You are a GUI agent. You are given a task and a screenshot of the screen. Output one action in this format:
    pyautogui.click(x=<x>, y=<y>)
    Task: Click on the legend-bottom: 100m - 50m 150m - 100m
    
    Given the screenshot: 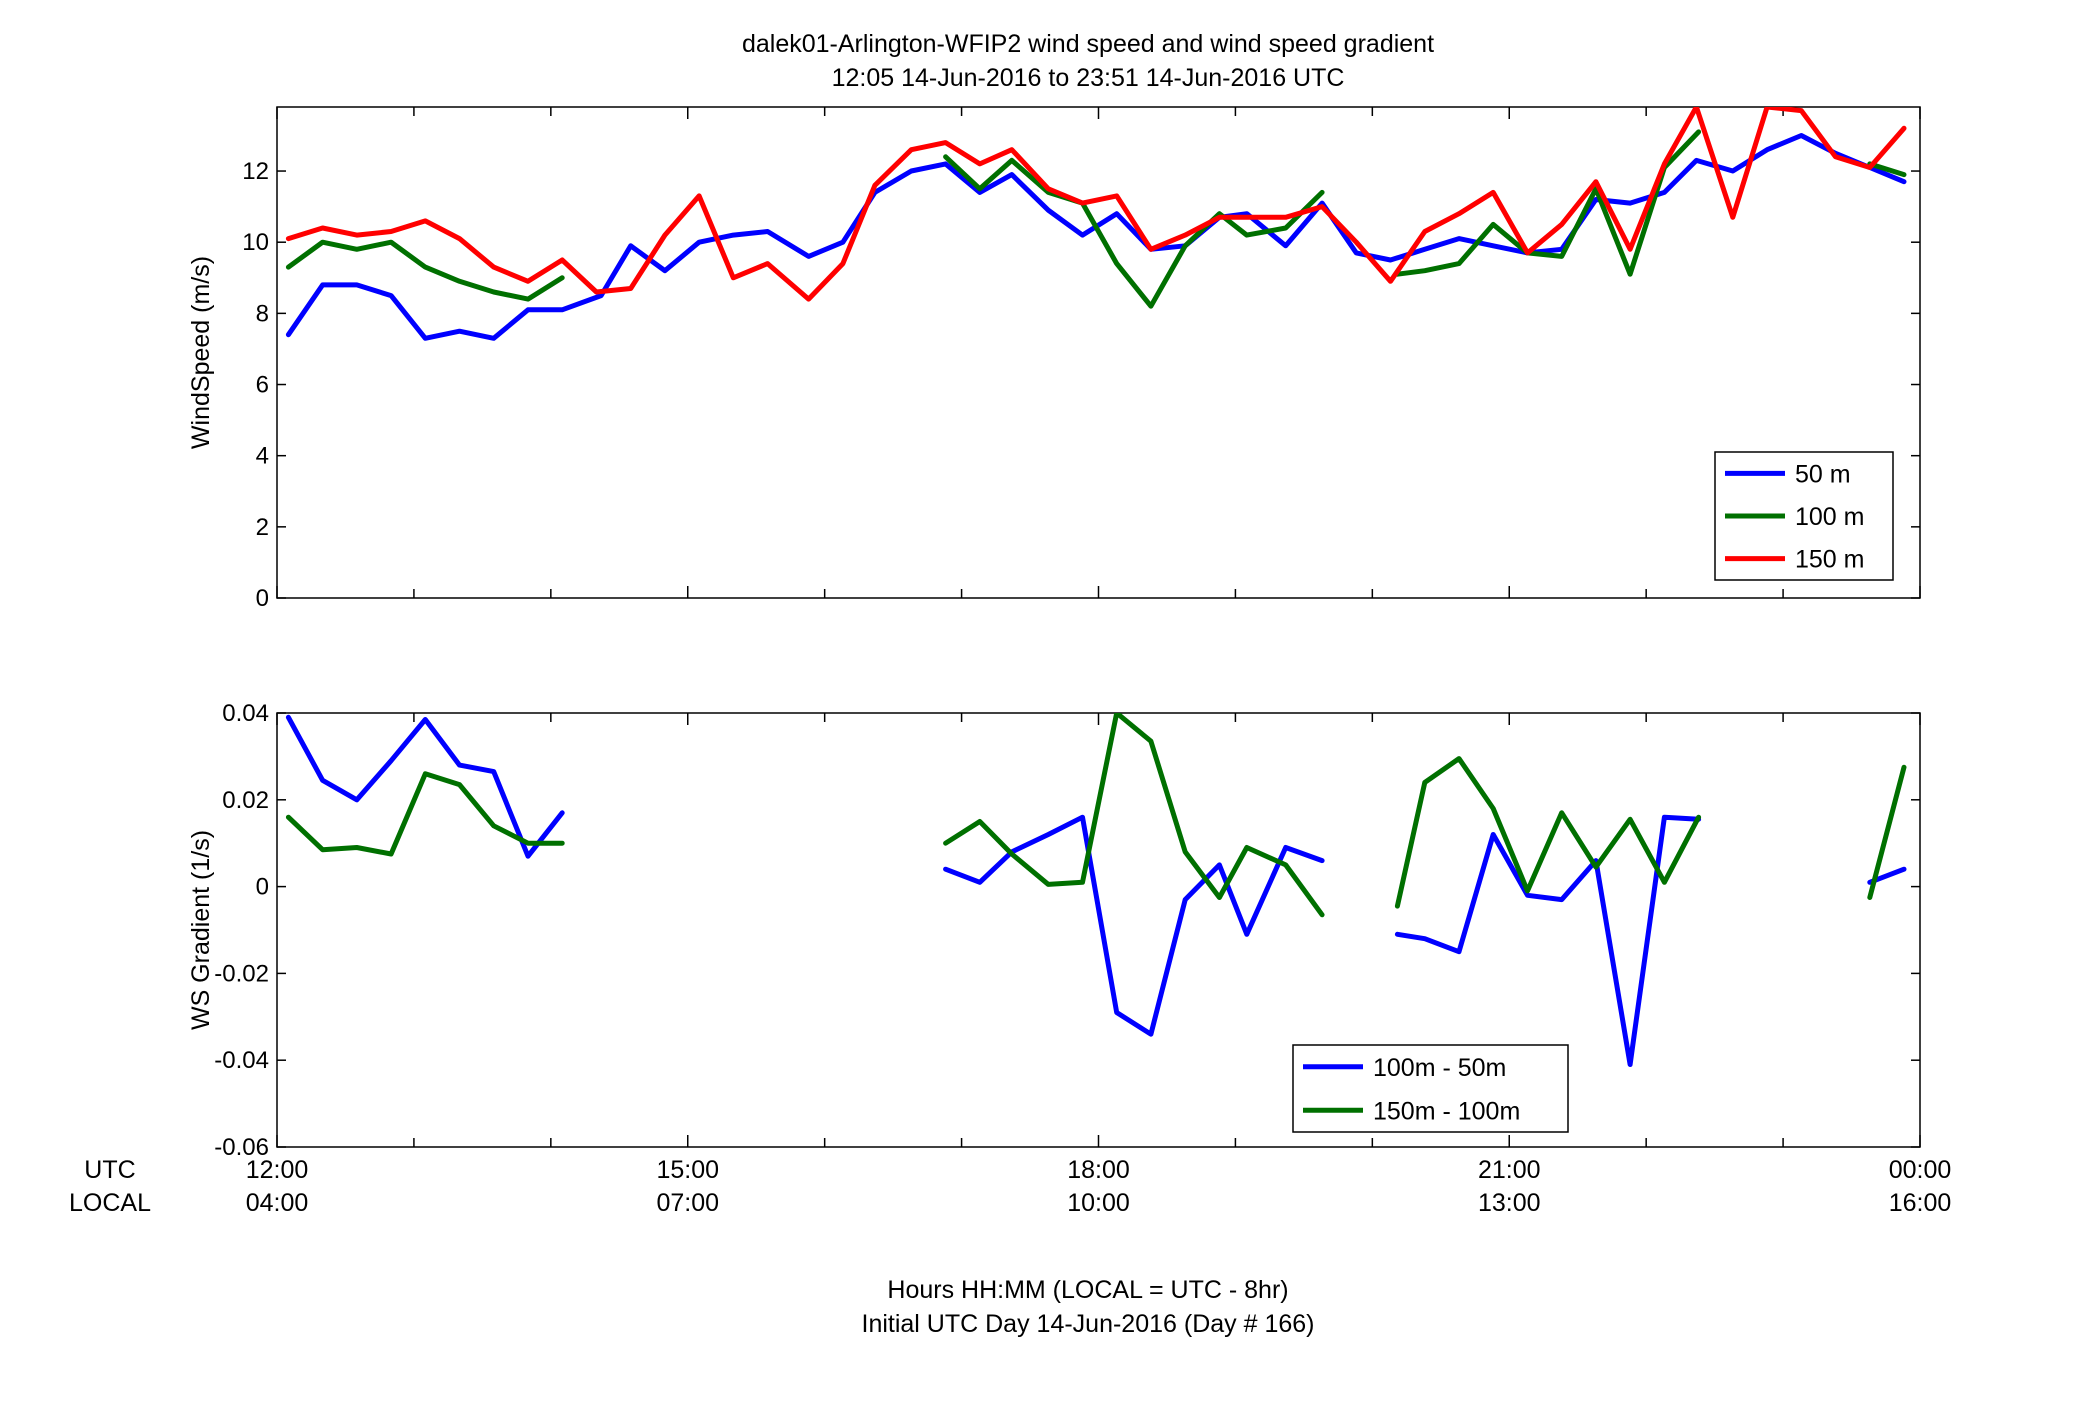 What is the action you would take?
    pyautogui.click(x=1430, y=1088)
    